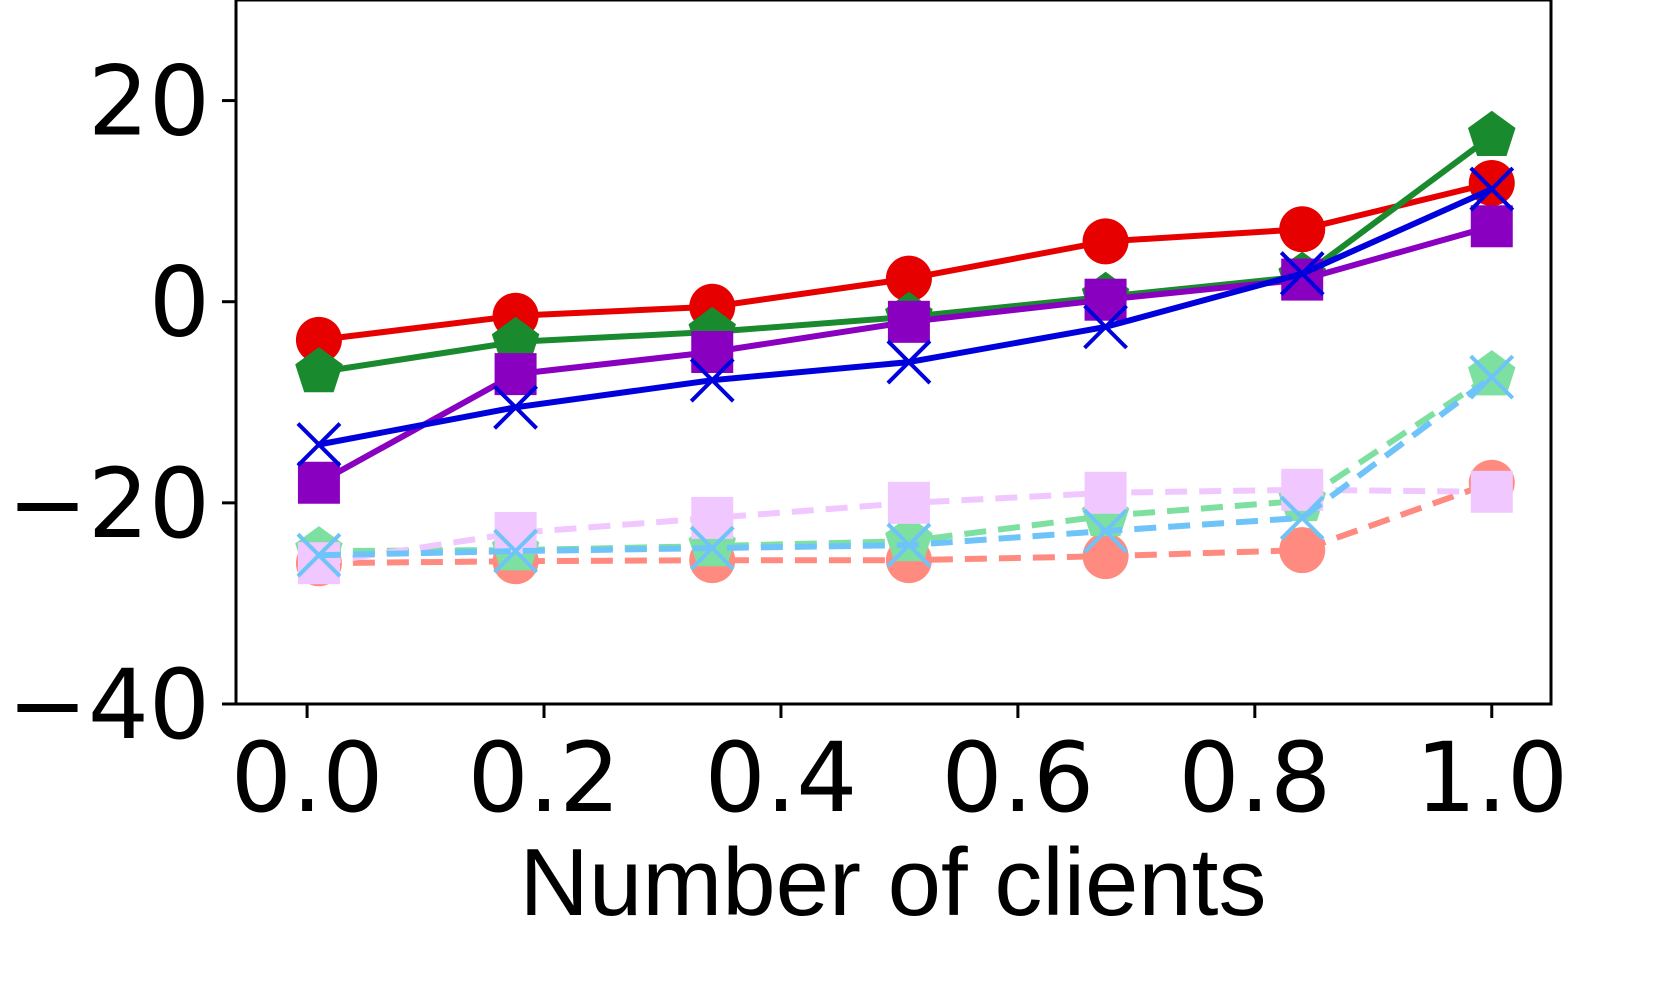 The height and width of the screenshot is (997, 1661). I want to click on y-axis: −40 −20 0 20, so click(121, 403).